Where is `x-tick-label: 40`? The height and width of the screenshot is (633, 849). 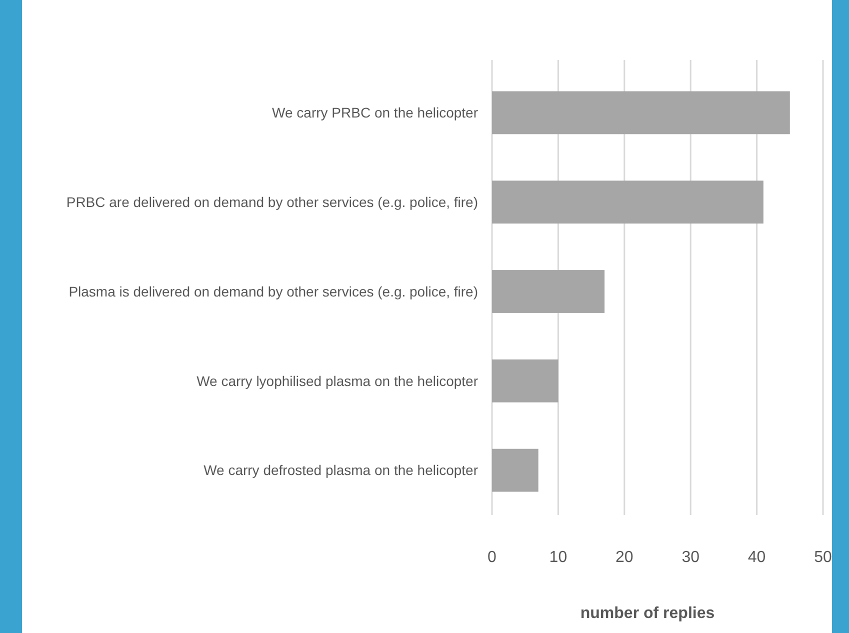 x-tick-label: 40 is located at coordinates (757, 557).